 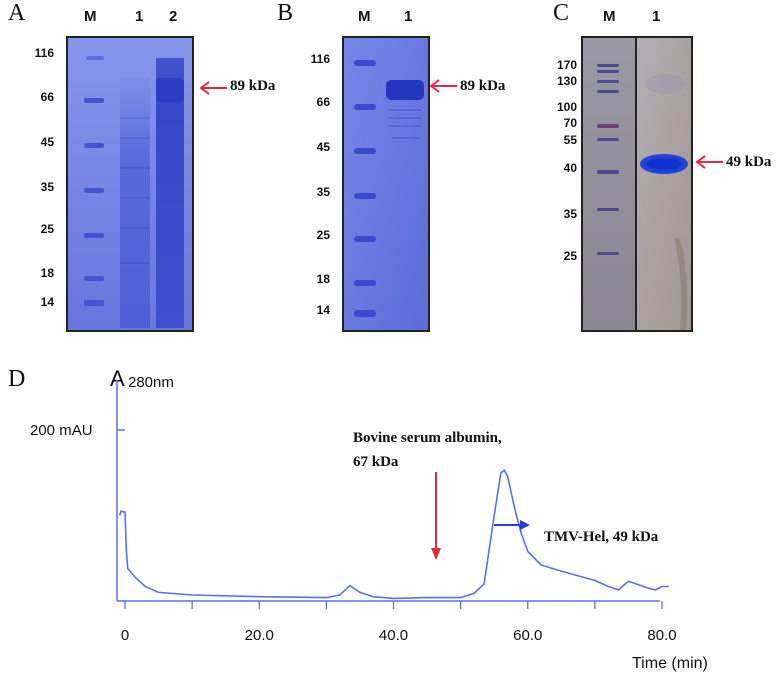 I want to click on panel-b-gel-image, so click(x=386, y=184).